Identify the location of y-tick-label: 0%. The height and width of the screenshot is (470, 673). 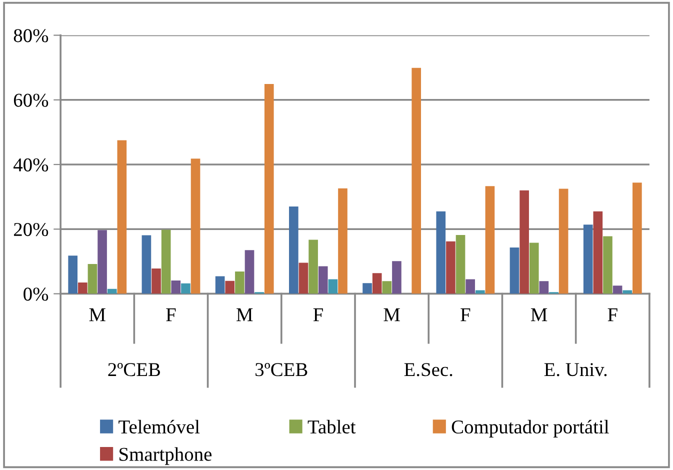
(36, 294).